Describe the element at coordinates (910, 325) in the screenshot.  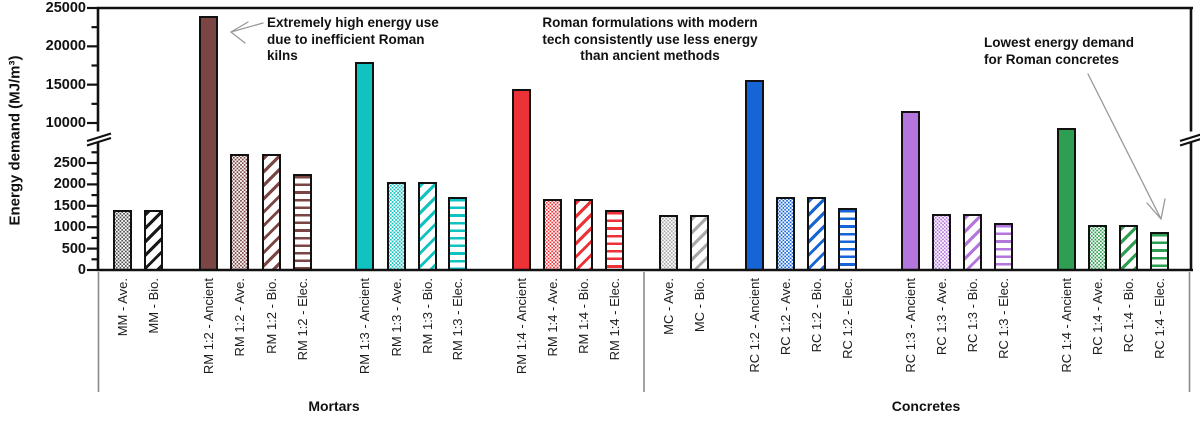
I see `x-tick-label-rc-1-3-ancient: RC 1:3 - Ancient` at that location.